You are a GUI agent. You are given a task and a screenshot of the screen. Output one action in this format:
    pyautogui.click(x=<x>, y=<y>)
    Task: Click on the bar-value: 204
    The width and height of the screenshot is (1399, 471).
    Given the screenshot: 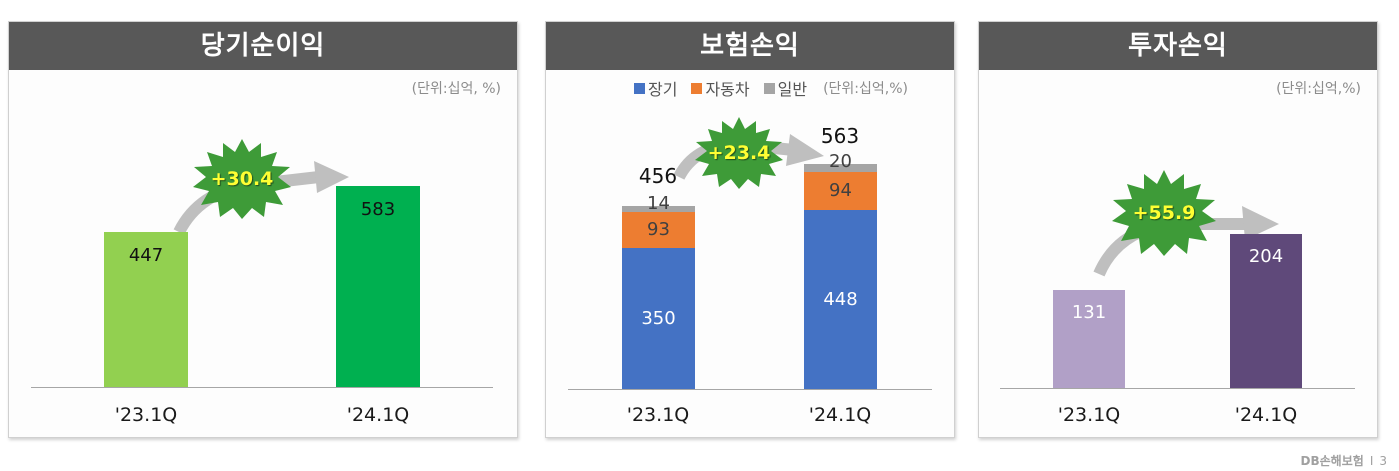 What is the action you would take?
    pyautogui.click(x=1266, y=256)
    